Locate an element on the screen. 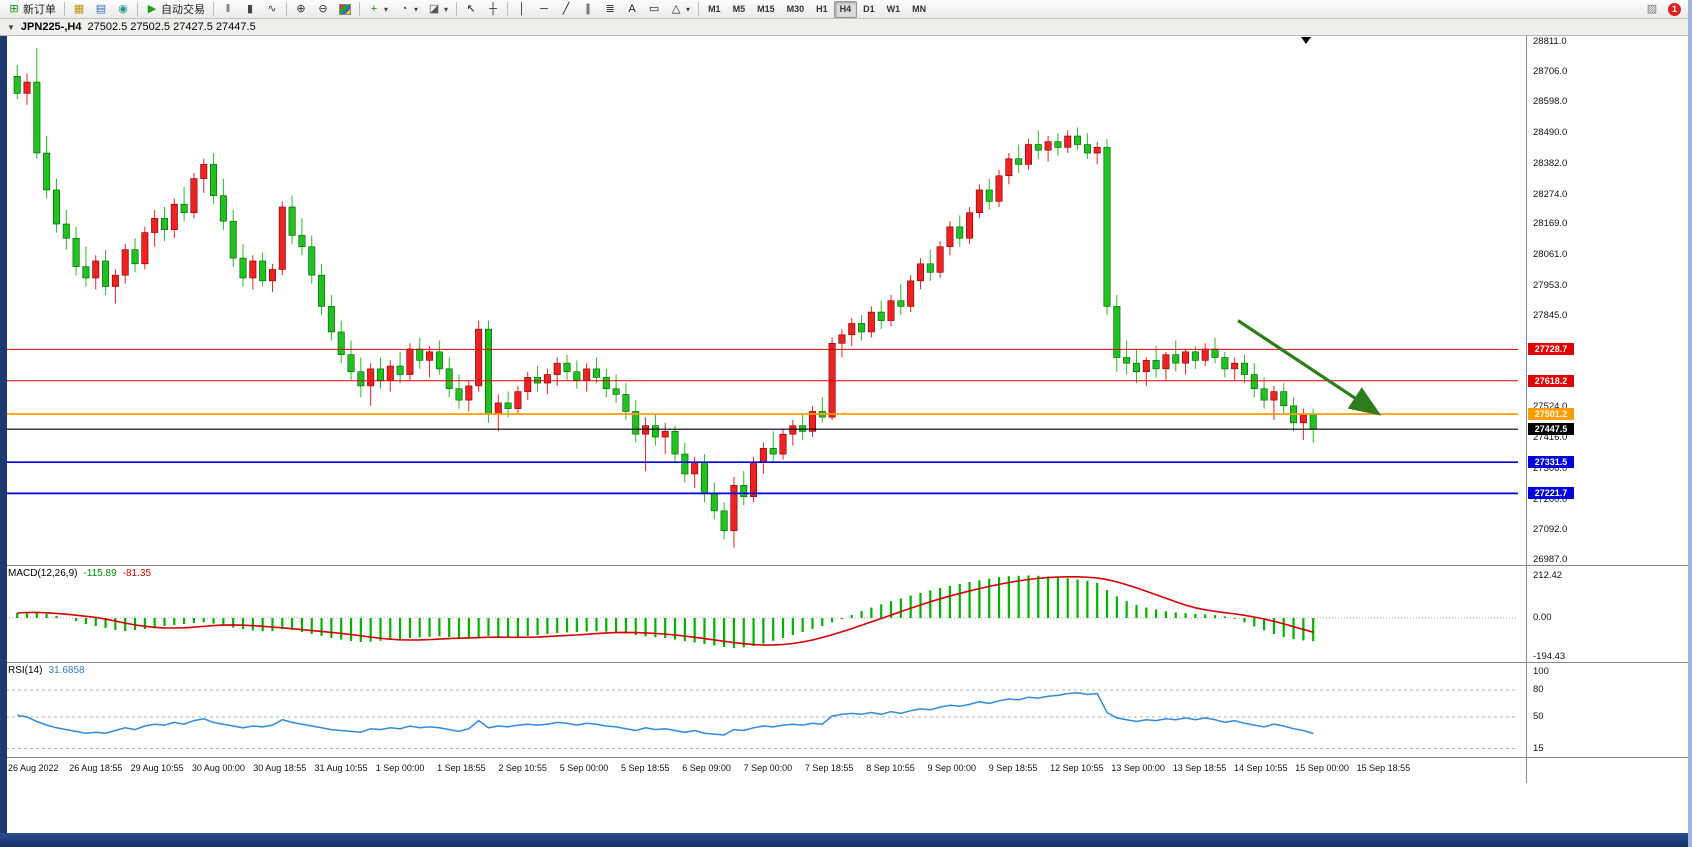 The image size is (1692, 847). timeframe-h1-button: H1 is located at coordinates (822, 9).